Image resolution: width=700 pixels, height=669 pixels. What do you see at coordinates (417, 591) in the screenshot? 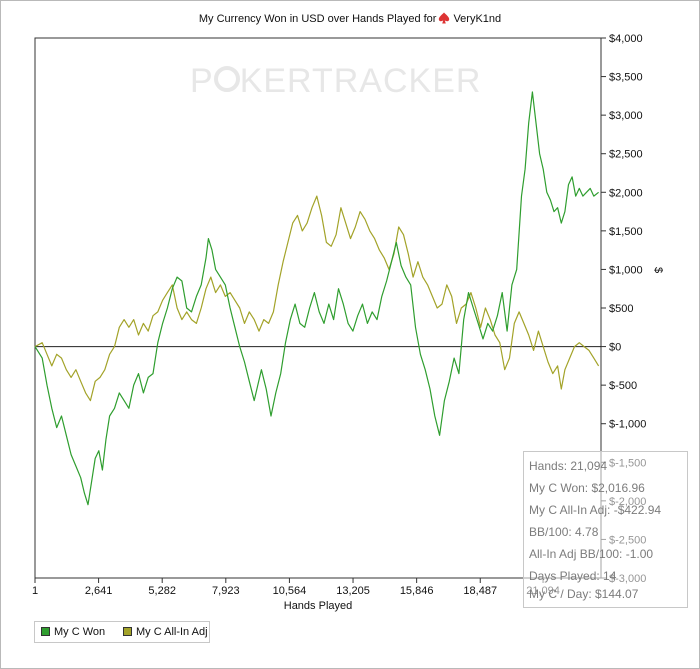
I see `x-tick-label: 15,846` at bounding box center [417, 591].